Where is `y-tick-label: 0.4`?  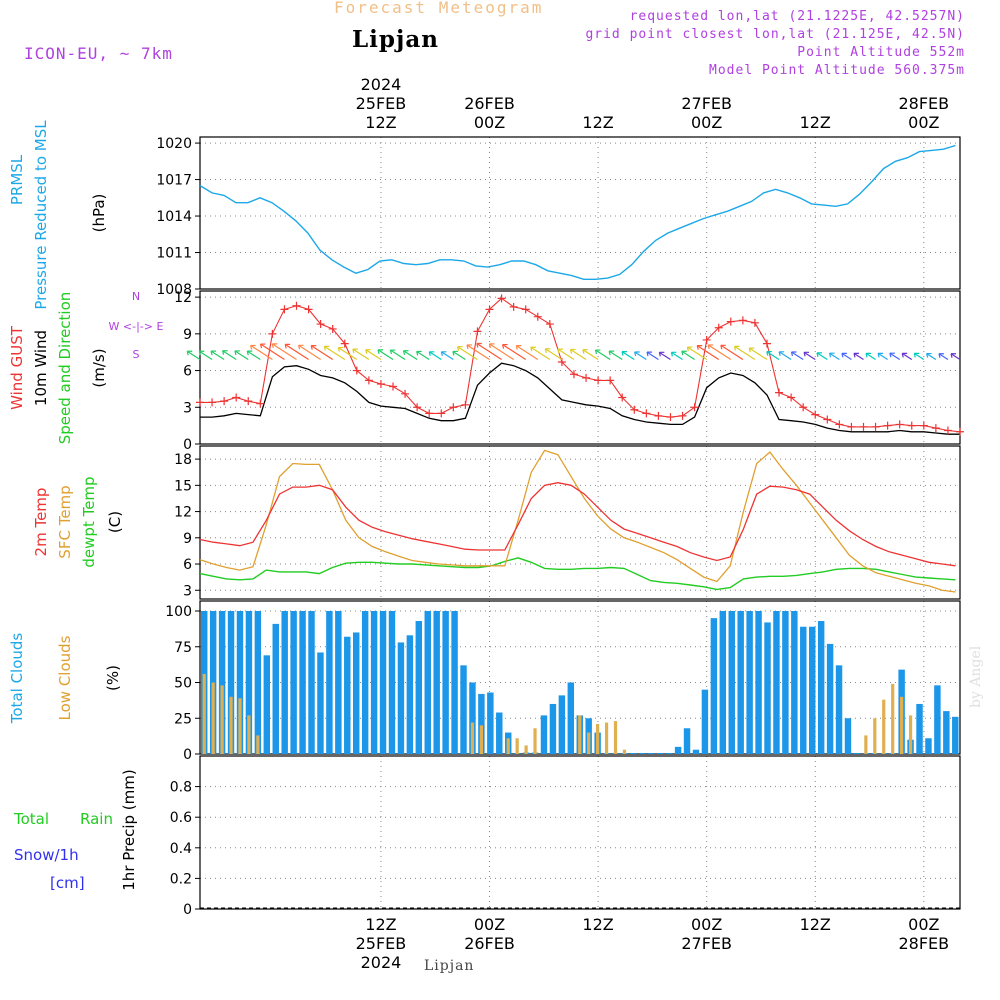
y-tick-label: 0.4 is located at coordinates (181, 849).